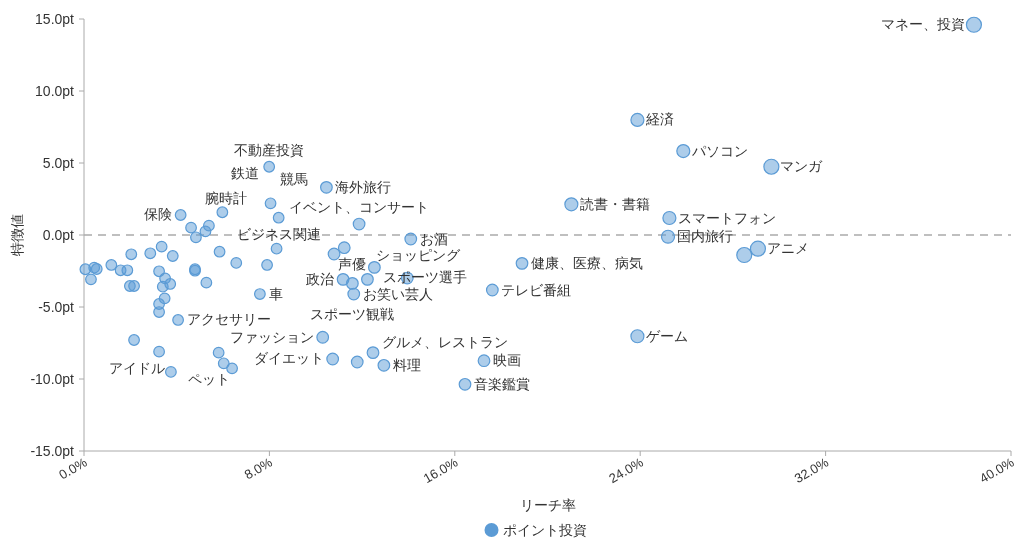 This screenshot has width=1024, height=549. Describe the element at coordinates (536, 289) in the screenshot. I see `annotation: テレビ番組` at that location.